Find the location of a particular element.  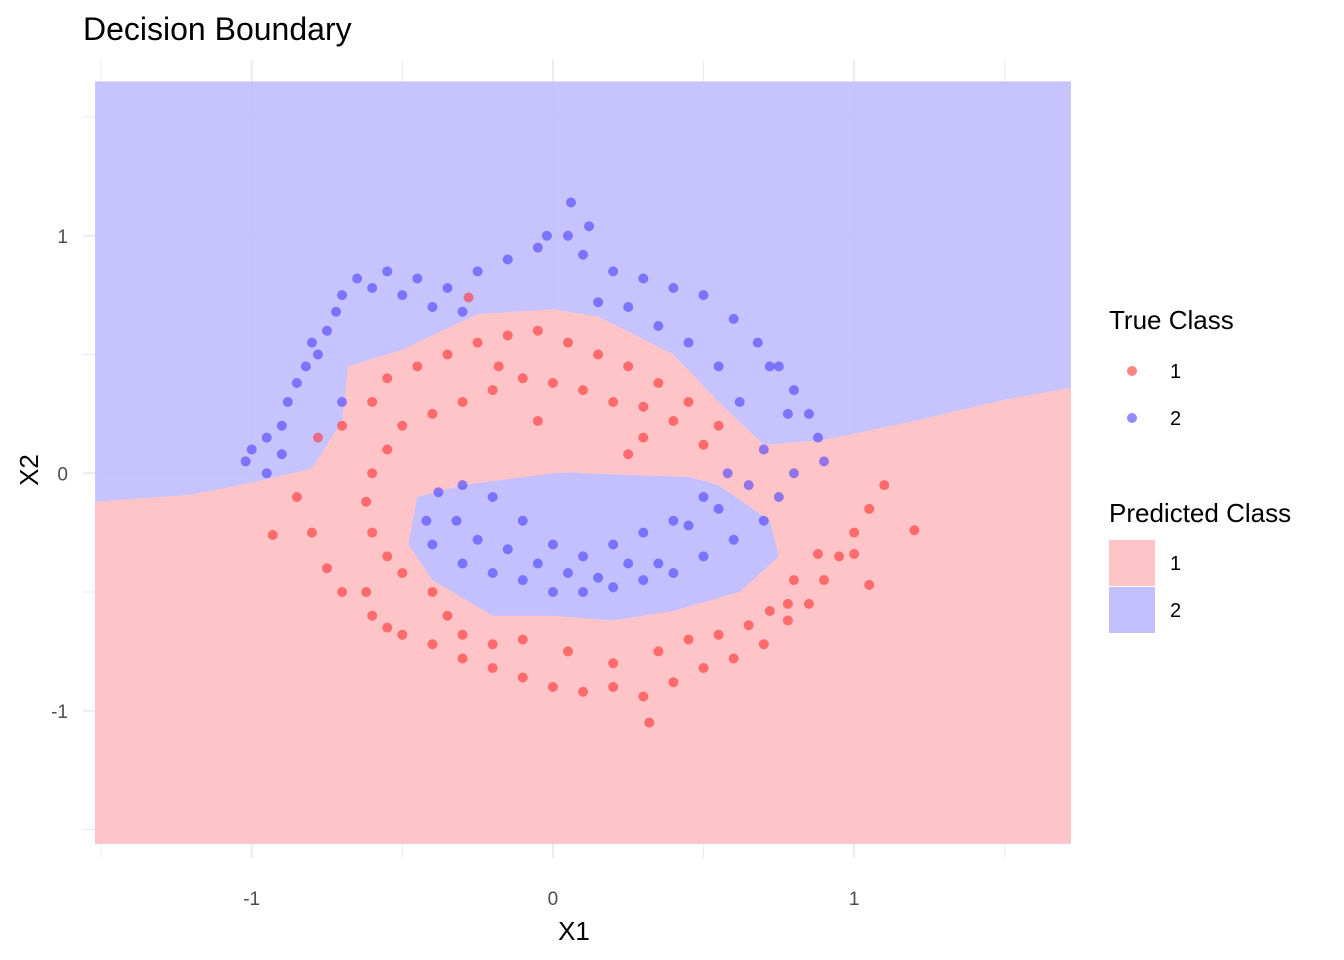

y-axis-title: X2 is located at coordinates (29, 470).